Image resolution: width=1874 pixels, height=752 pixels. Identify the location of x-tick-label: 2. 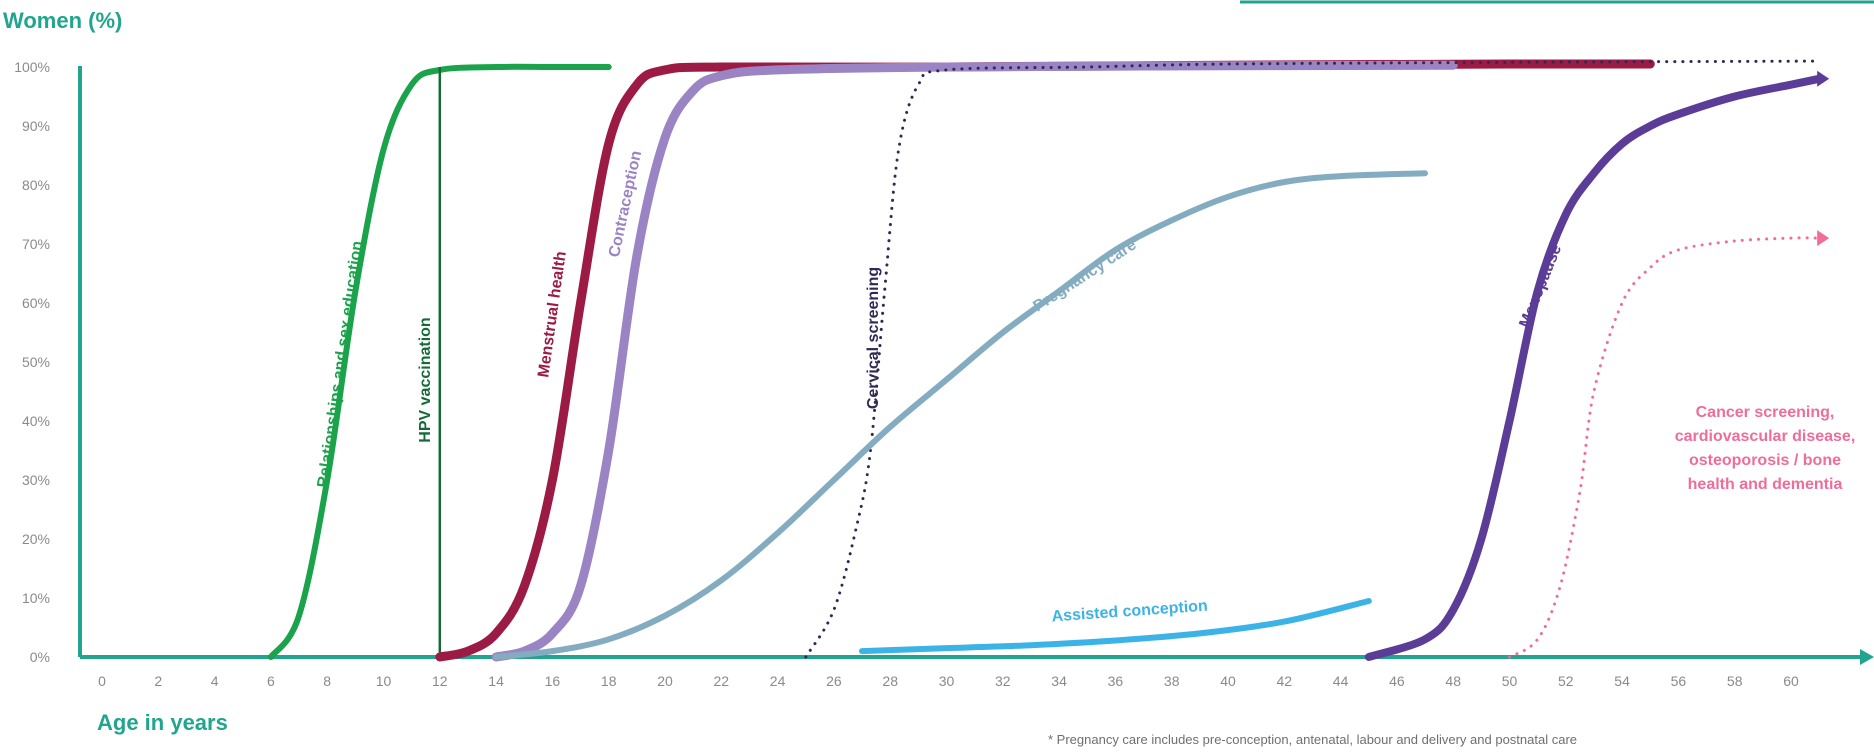
(158, 681).